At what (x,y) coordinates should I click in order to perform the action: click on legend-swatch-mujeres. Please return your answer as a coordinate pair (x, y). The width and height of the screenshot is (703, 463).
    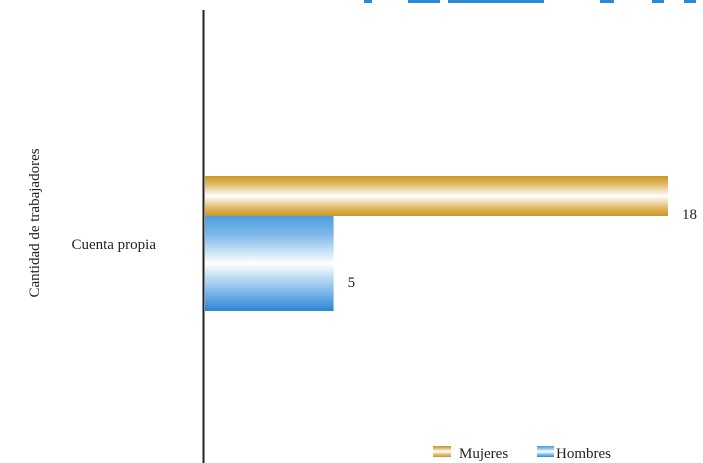
    Looking at the image, I should click on (442, 451).